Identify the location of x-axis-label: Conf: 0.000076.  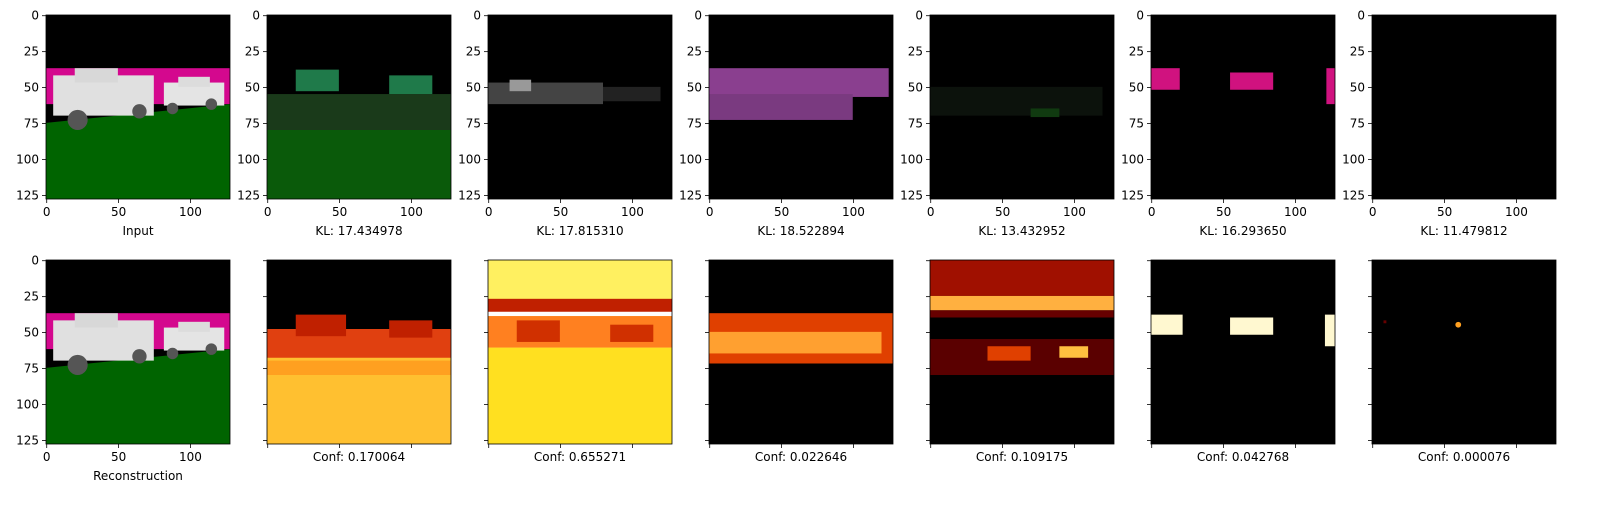
(1464, 457).